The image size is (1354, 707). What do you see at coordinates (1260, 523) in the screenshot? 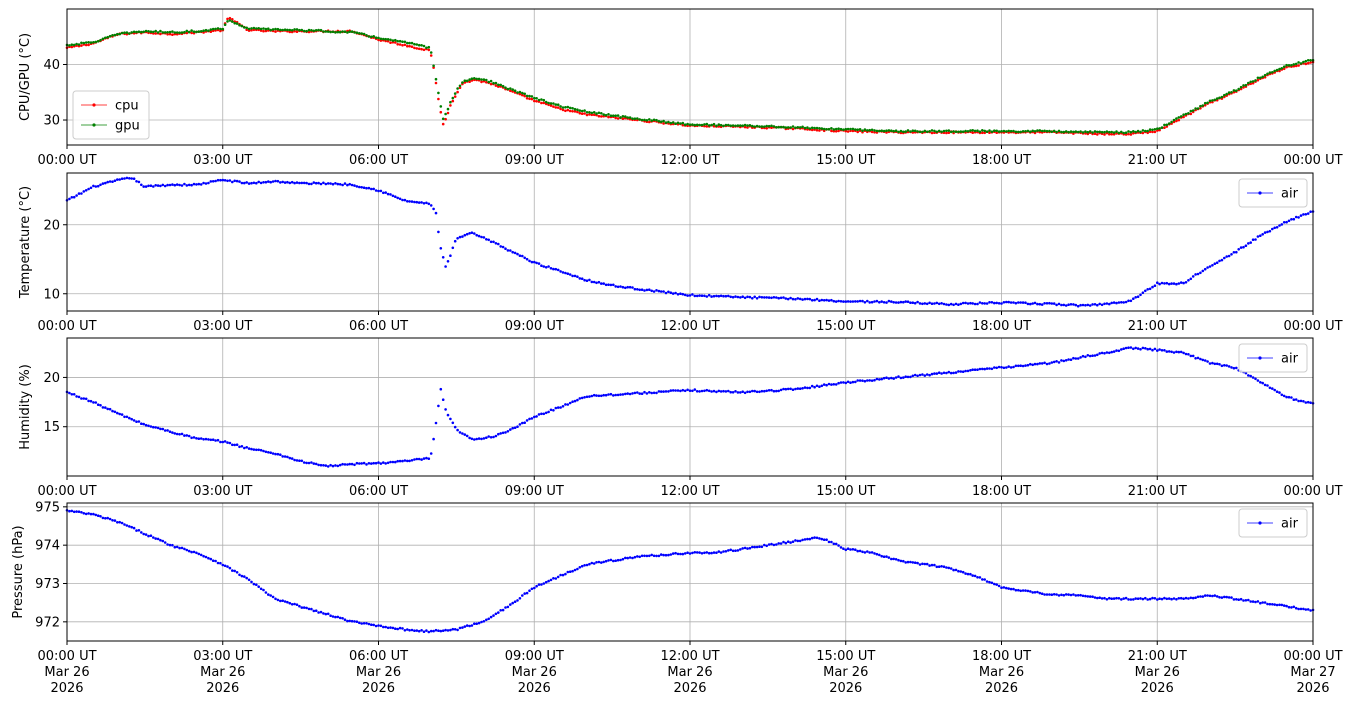
I see `legend-swatch-marker` at bounding box center [1260, 523].